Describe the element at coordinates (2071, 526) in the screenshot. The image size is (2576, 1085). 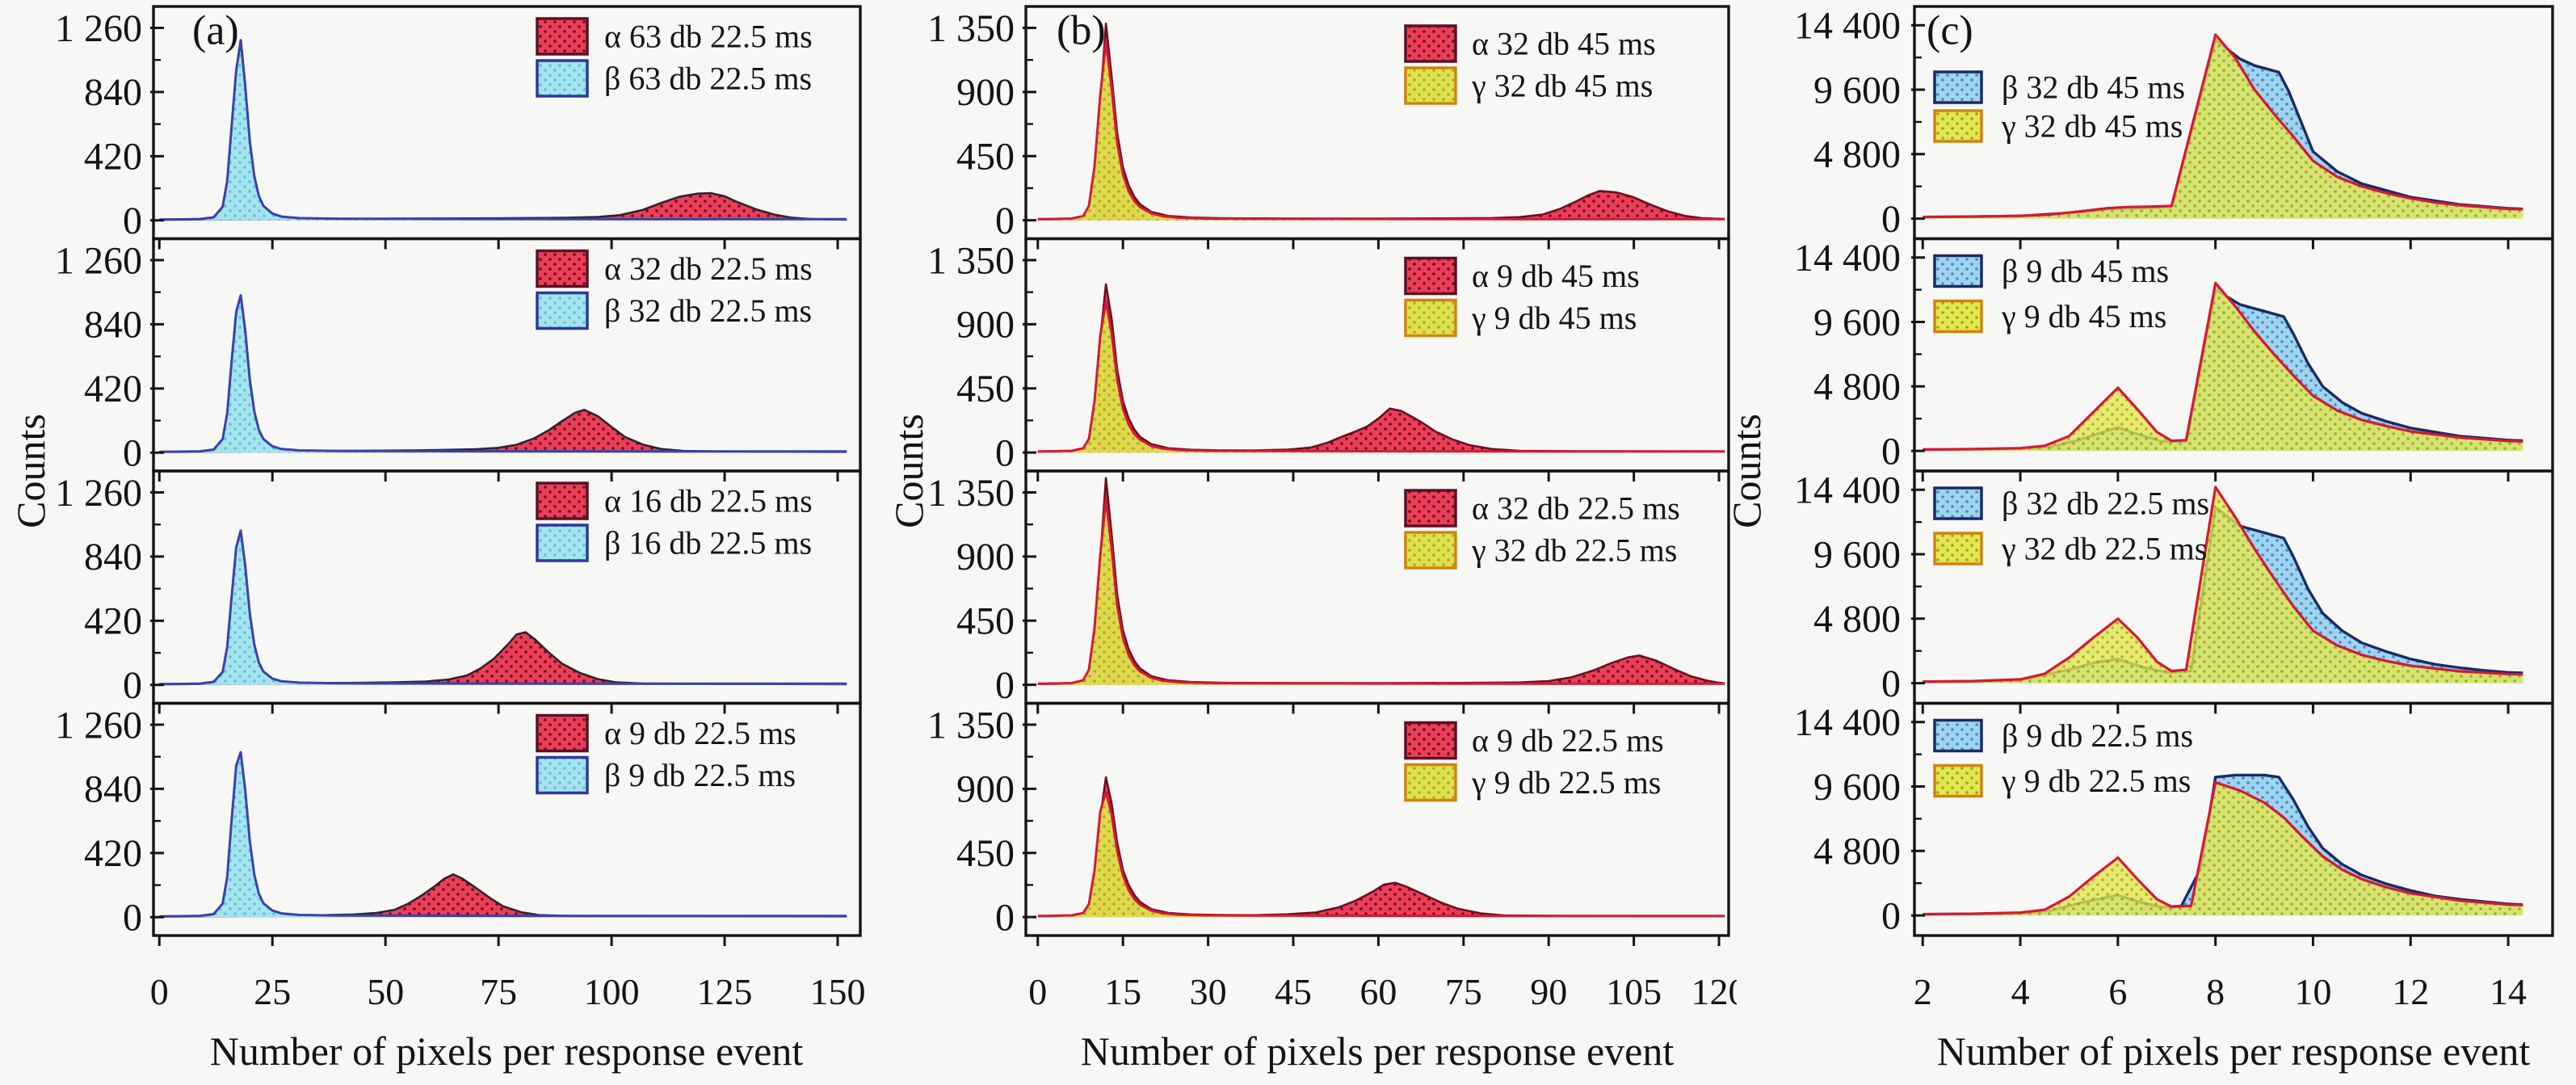
I see `legend: β 32 db 22.5 ms γ 32 db 22.5 ms` at that location.